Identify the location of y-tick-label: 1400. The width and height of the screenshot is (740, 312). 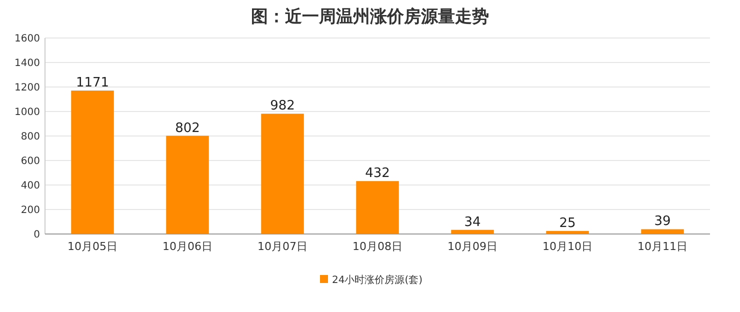
(27, 63).